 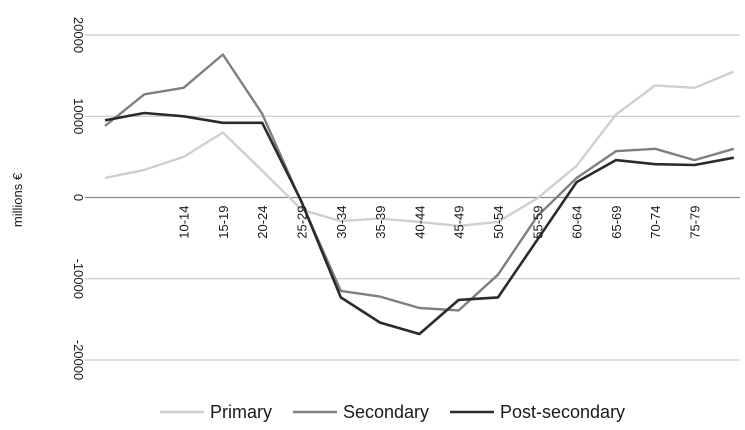 I want to click on x-tick-label: 65-69, so click(x=616, y=222).